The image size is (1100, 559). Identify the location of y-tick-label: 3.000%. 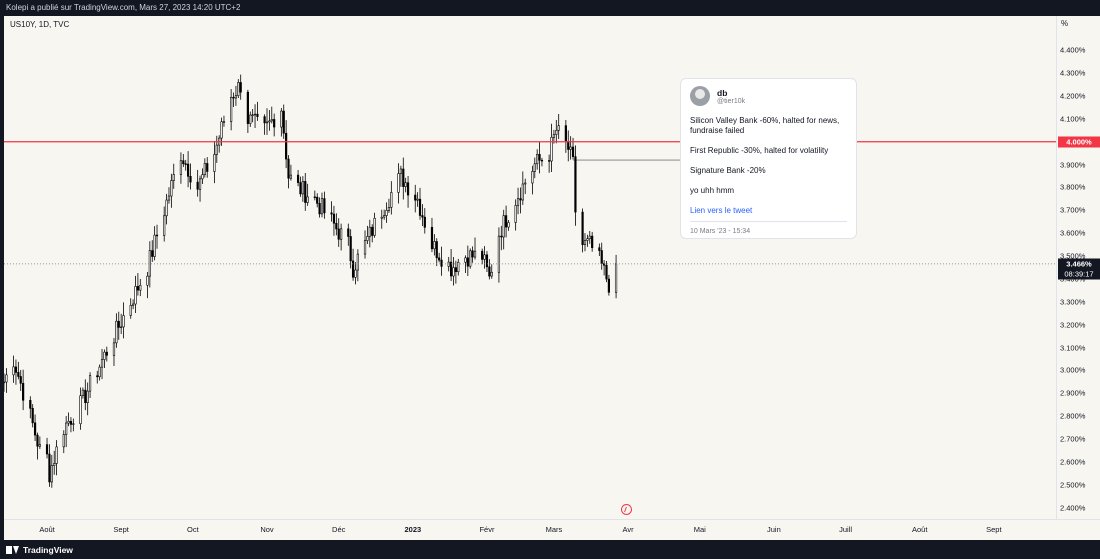
(1073, 370).